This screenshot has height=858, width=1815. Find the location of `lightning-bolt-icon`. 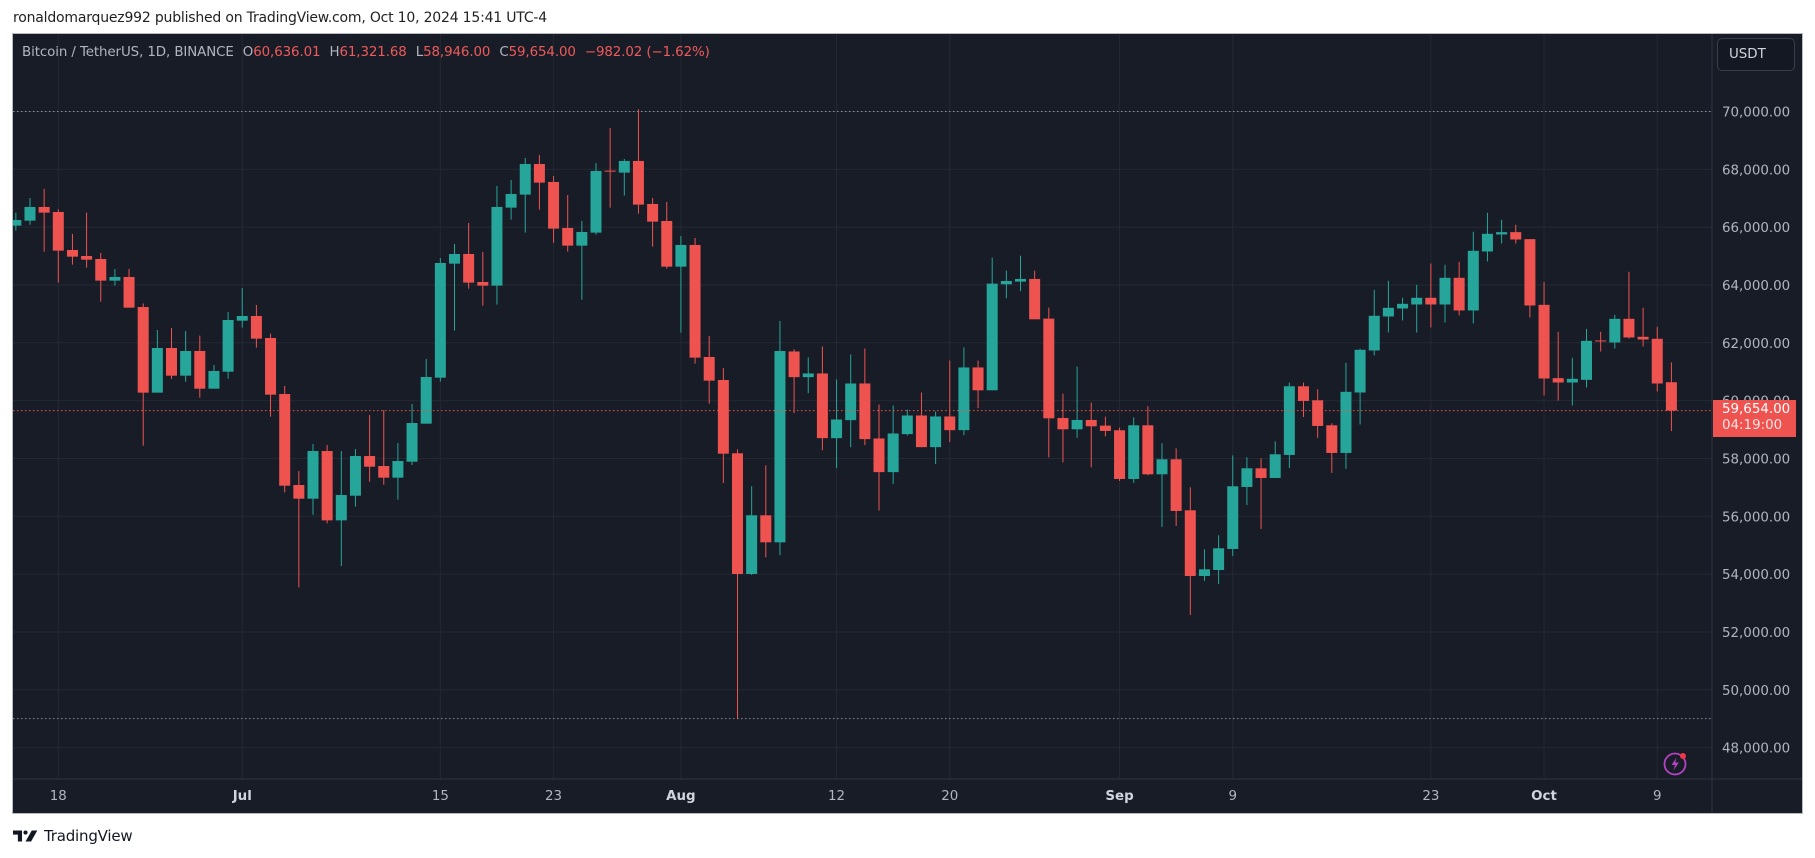

lightning-bolt-icon is located at coordinates (1676, 763).